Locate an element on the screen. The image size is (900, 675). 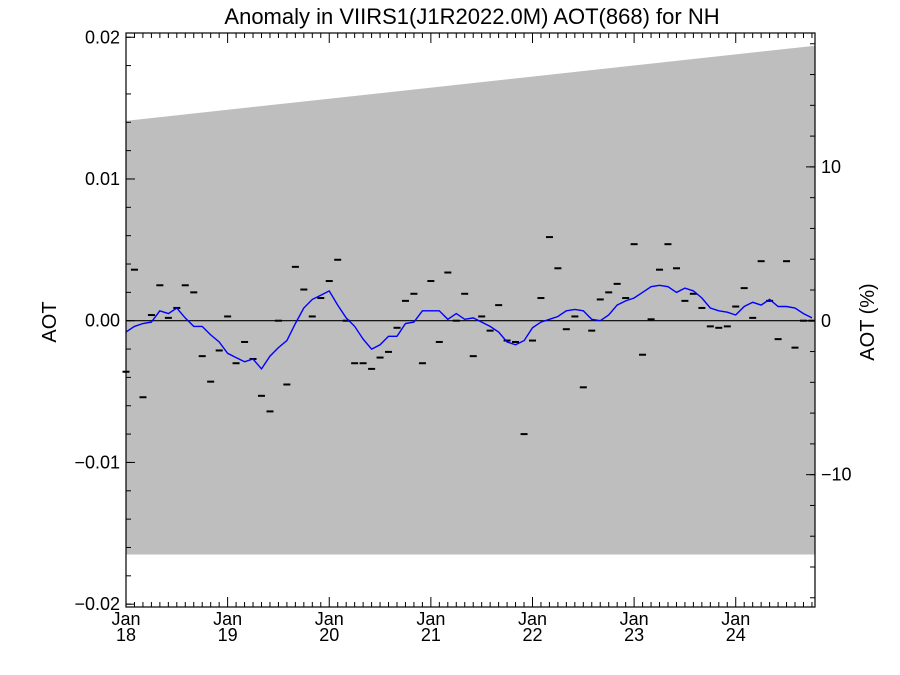
y-tick-label-right: 0 is located at coordinates (826, 321).